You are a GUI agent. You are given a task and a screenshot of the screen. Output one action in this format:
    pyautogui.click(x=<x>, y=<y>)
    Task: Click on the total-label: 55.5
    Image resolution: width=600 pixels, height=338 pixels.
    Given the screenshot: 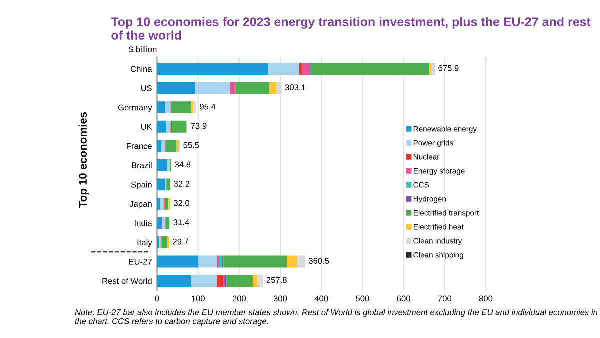 What is the action you would take?
    pyautogui.click(x=192, y=145)
    